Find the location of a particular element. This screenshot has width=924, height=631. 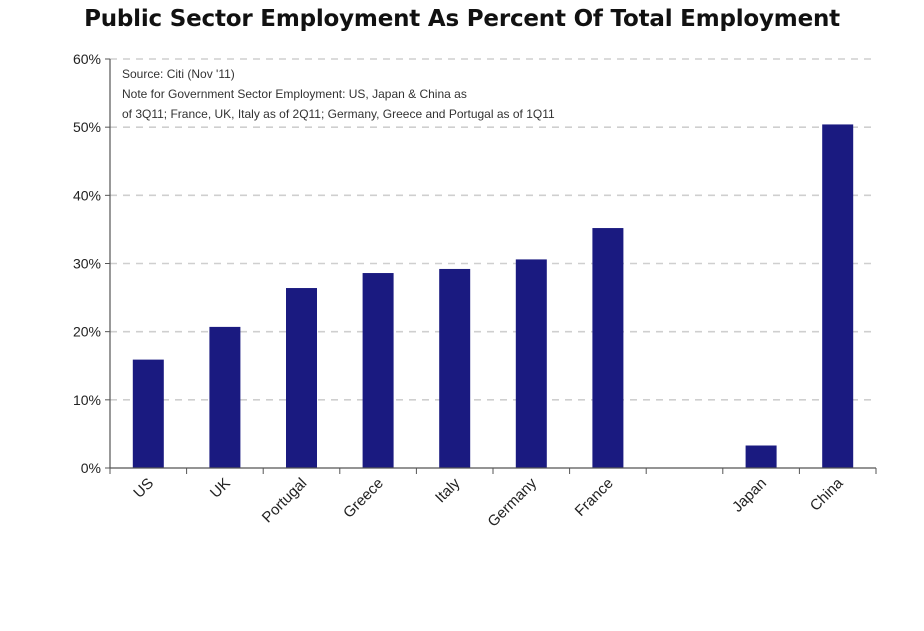

bar-portugal is located at coordinates (301, 378).